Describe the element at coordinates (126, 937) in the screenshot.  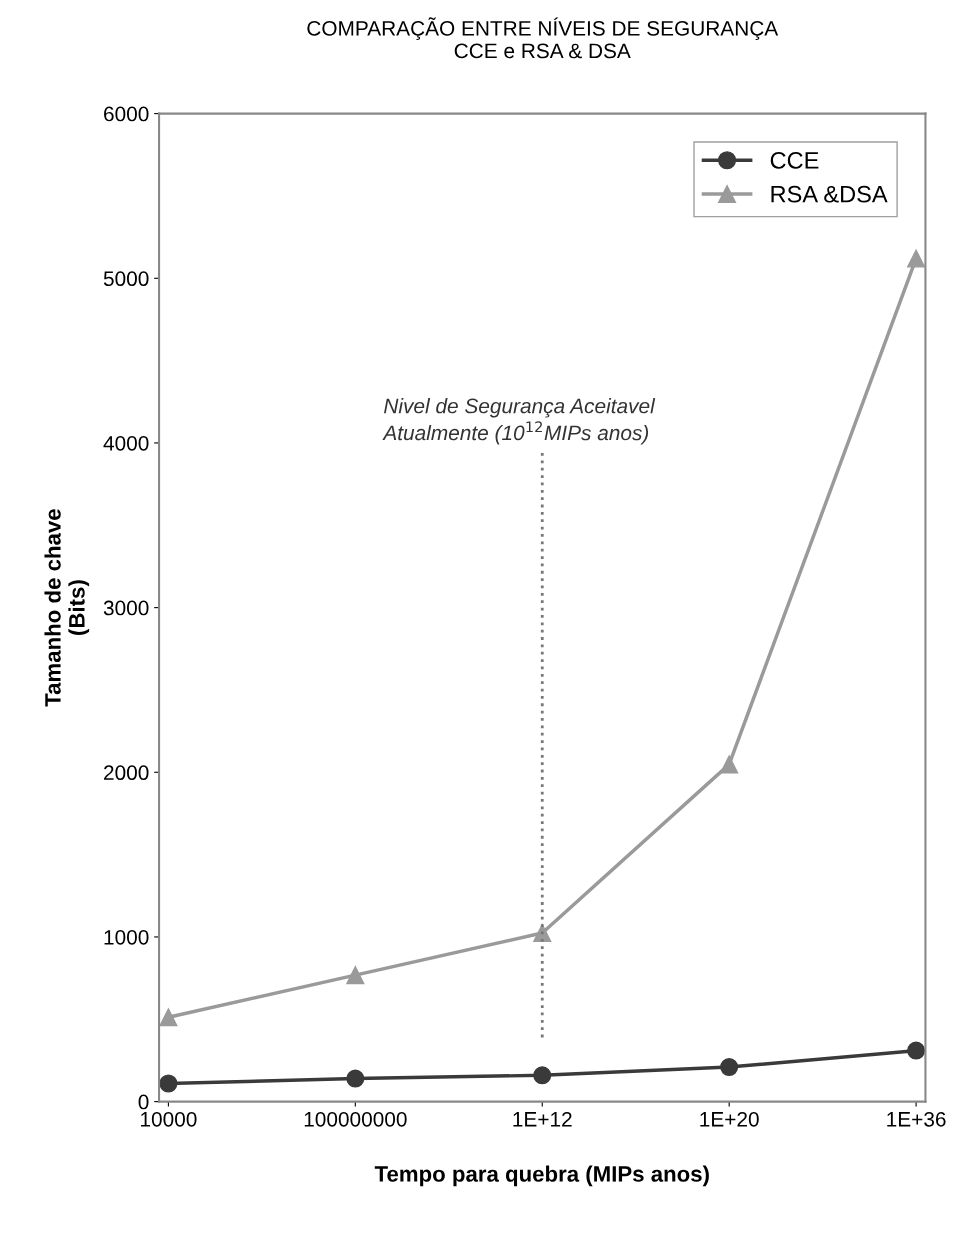
I see `y-tick-label: 1000` at that location.